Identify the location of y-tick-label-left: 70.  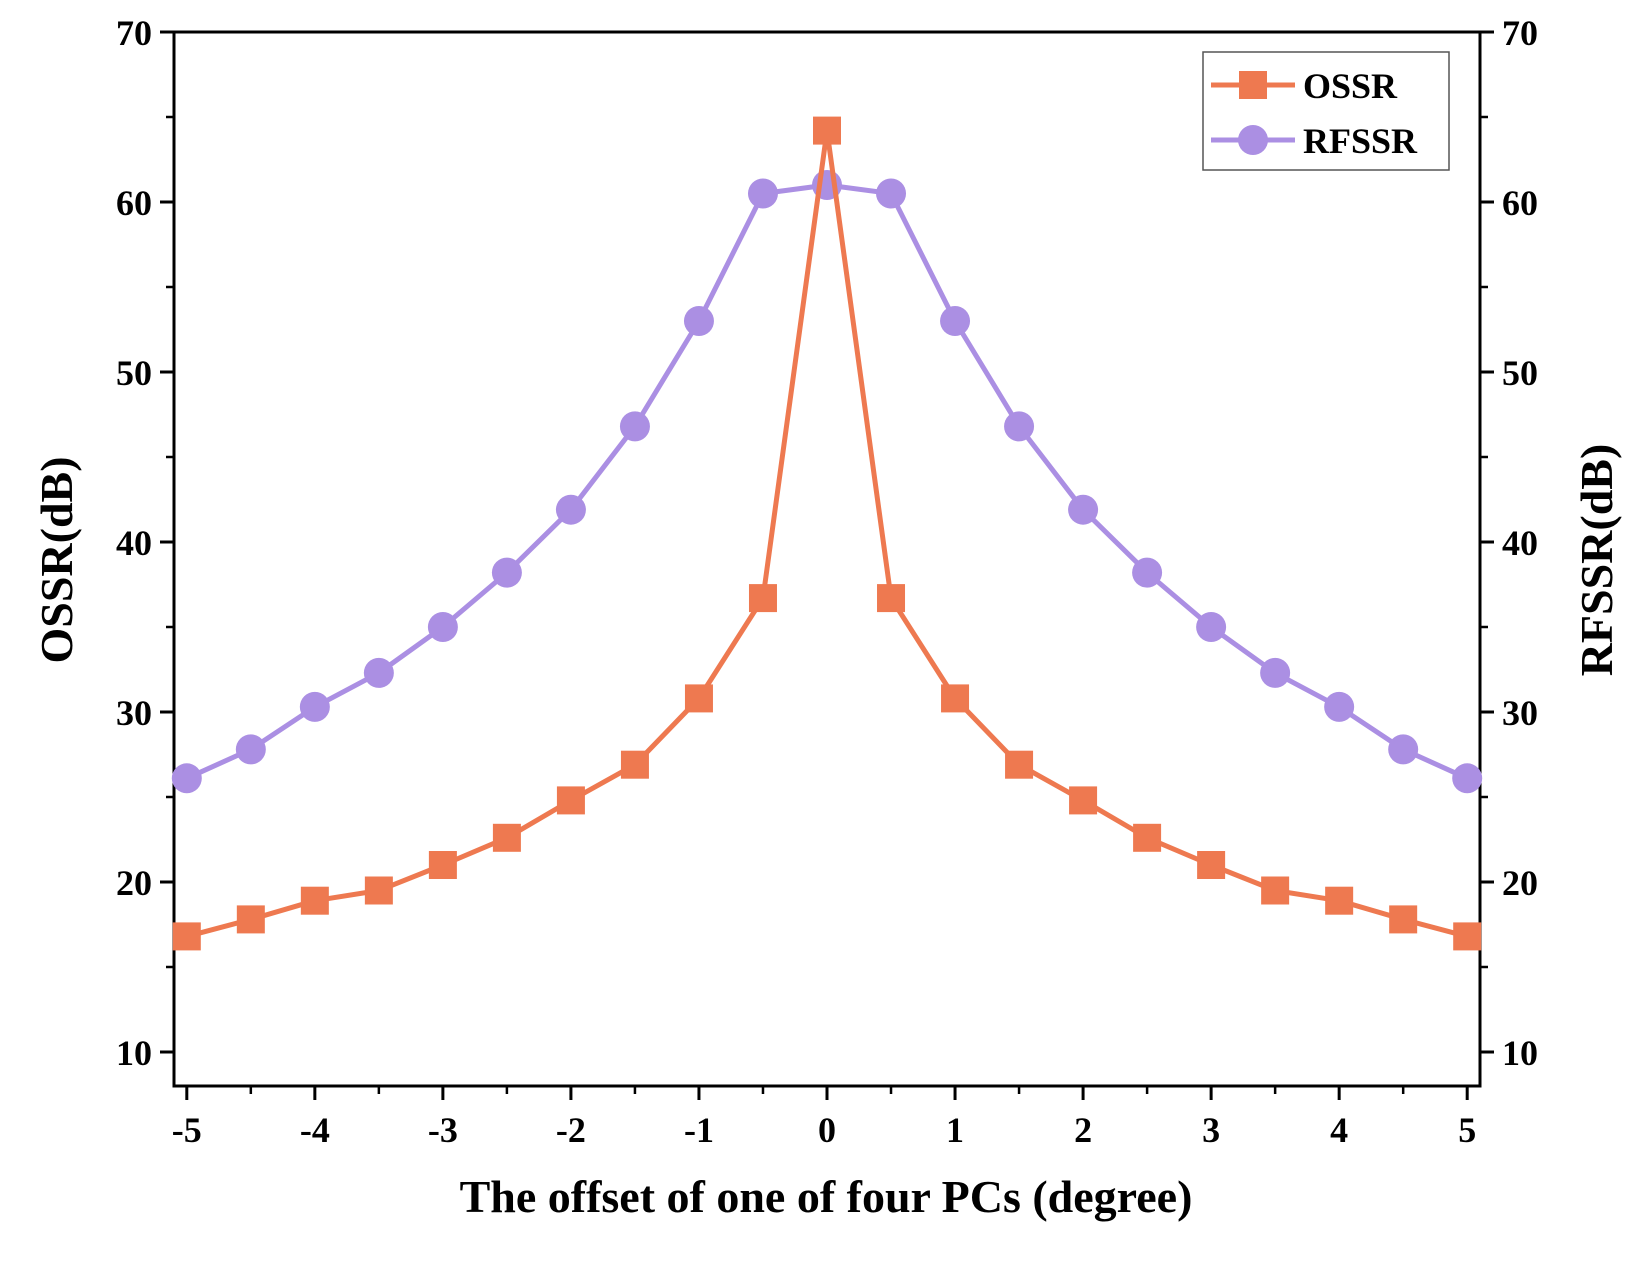
(134, 33).